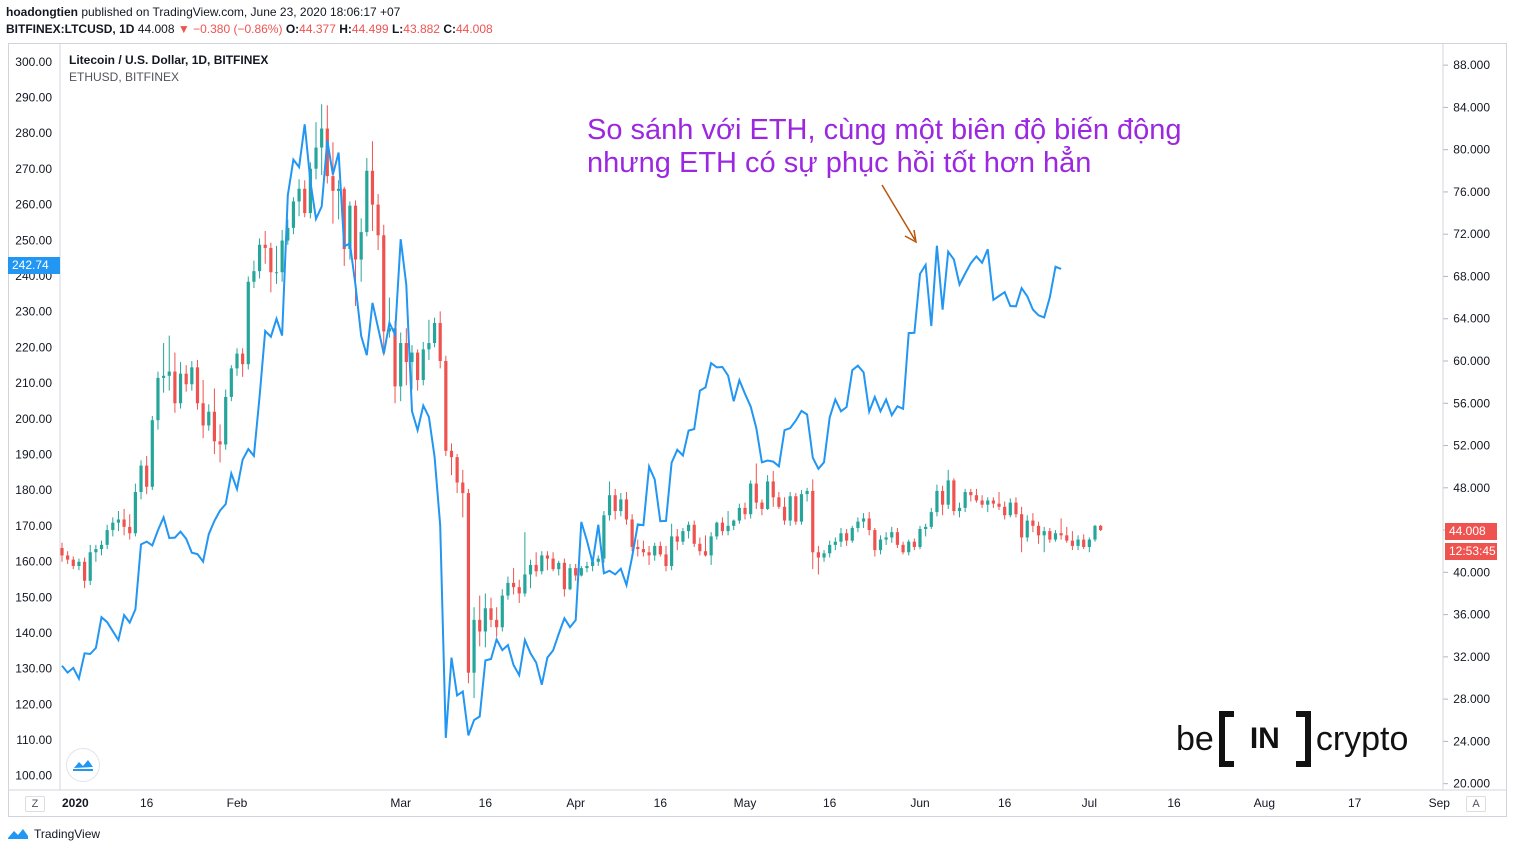 The height and width of the screenshot is (854, 1515). I want to click on left-axis-tick: 300.00, so click(33, 62).